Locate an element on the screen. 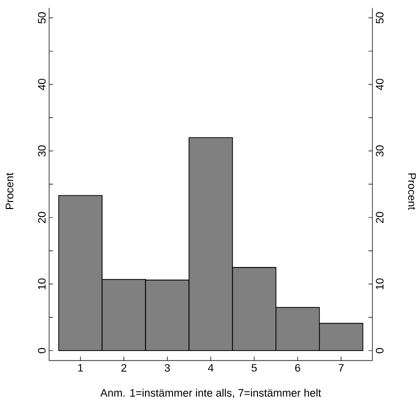 Image resolution: width=419 pixels, height=411 pixels. x-tick-label: 7 is located at coordinates (341, 368).